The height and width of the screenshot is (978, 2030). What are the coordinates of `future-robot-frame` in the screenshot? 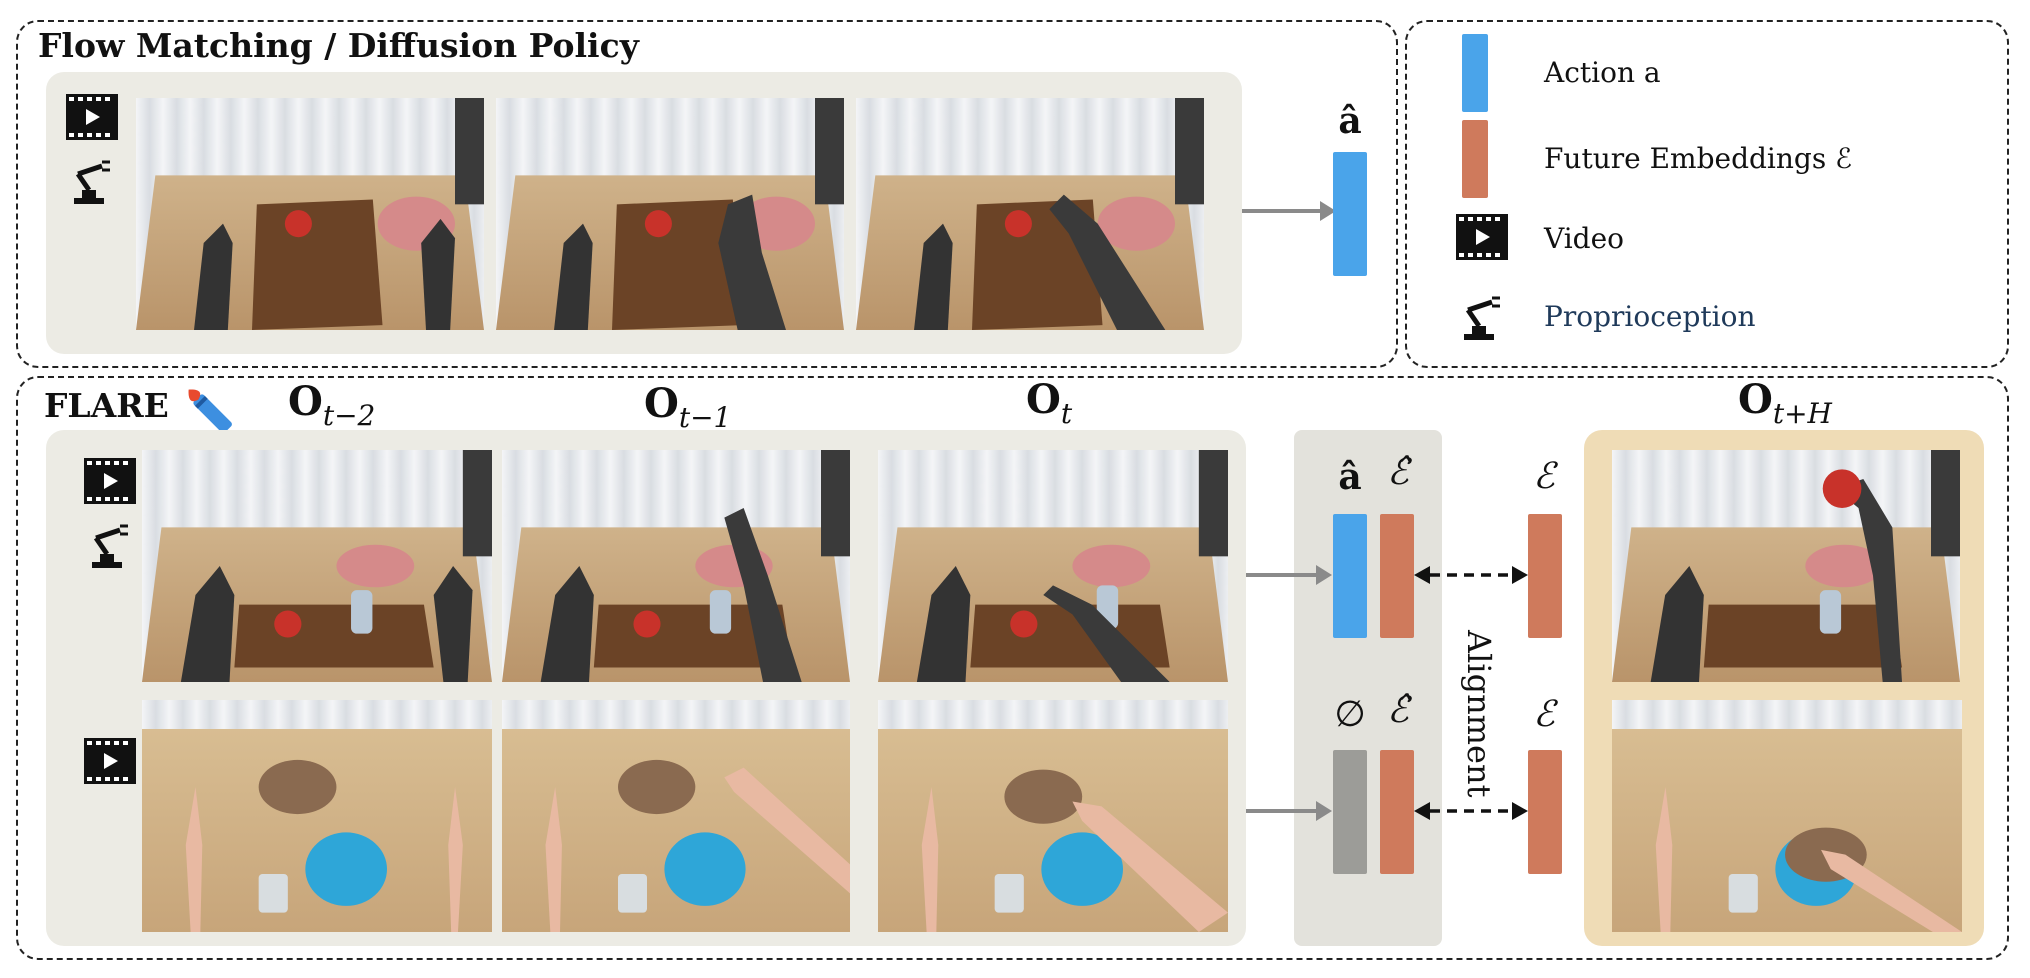 It's located at (1786, 566).